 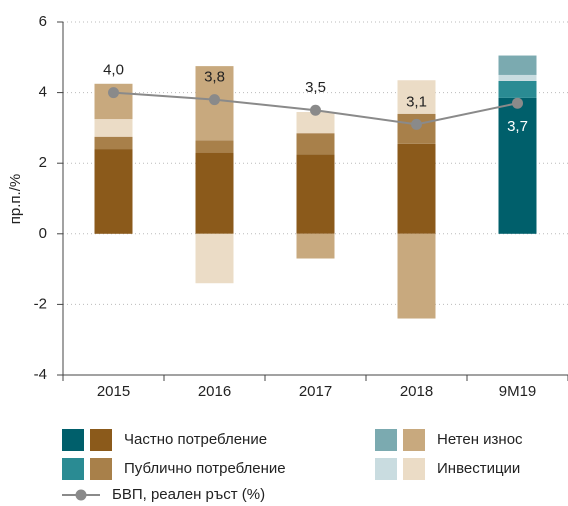 What do you see at coordinates (517, 126) in the screenshot?
I see `data-label: 3,7` at bounding box center [517, 126].